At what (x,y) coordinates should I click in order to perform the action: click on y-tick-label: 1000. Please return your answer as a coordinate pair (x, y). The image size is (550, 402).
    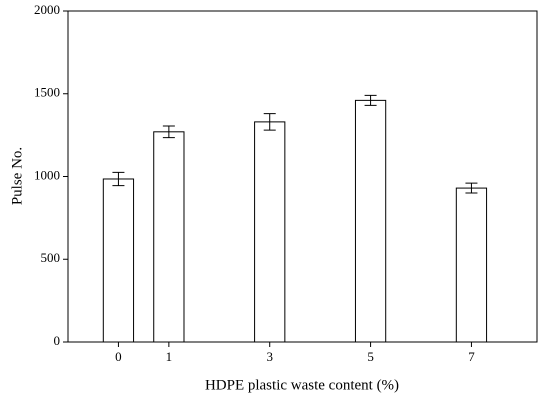
    Looking at the image, I should click on (47, 174).